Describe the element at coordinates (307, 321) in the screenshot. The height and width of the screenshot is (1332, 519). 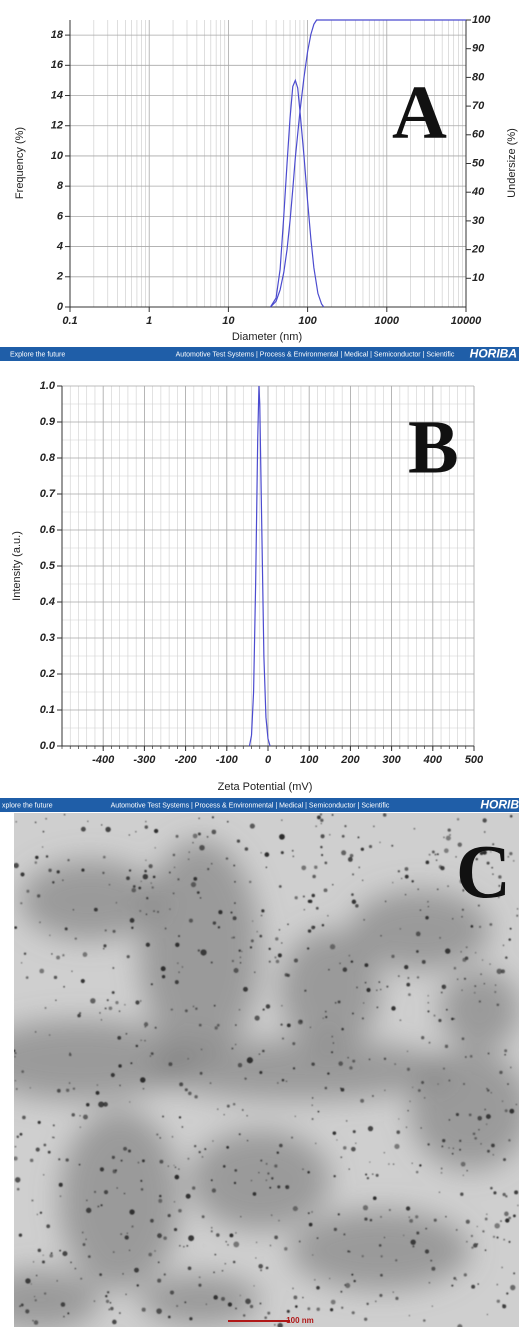
I see `x-tick-label: 100` at that location.